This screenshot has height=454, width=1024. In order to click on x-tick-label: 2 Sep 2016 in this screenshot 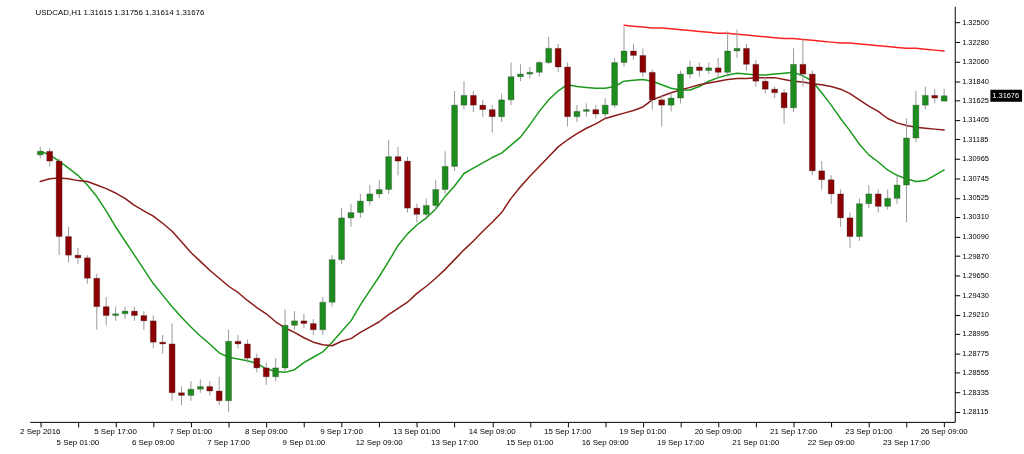, I will do `click(41, 431)`.